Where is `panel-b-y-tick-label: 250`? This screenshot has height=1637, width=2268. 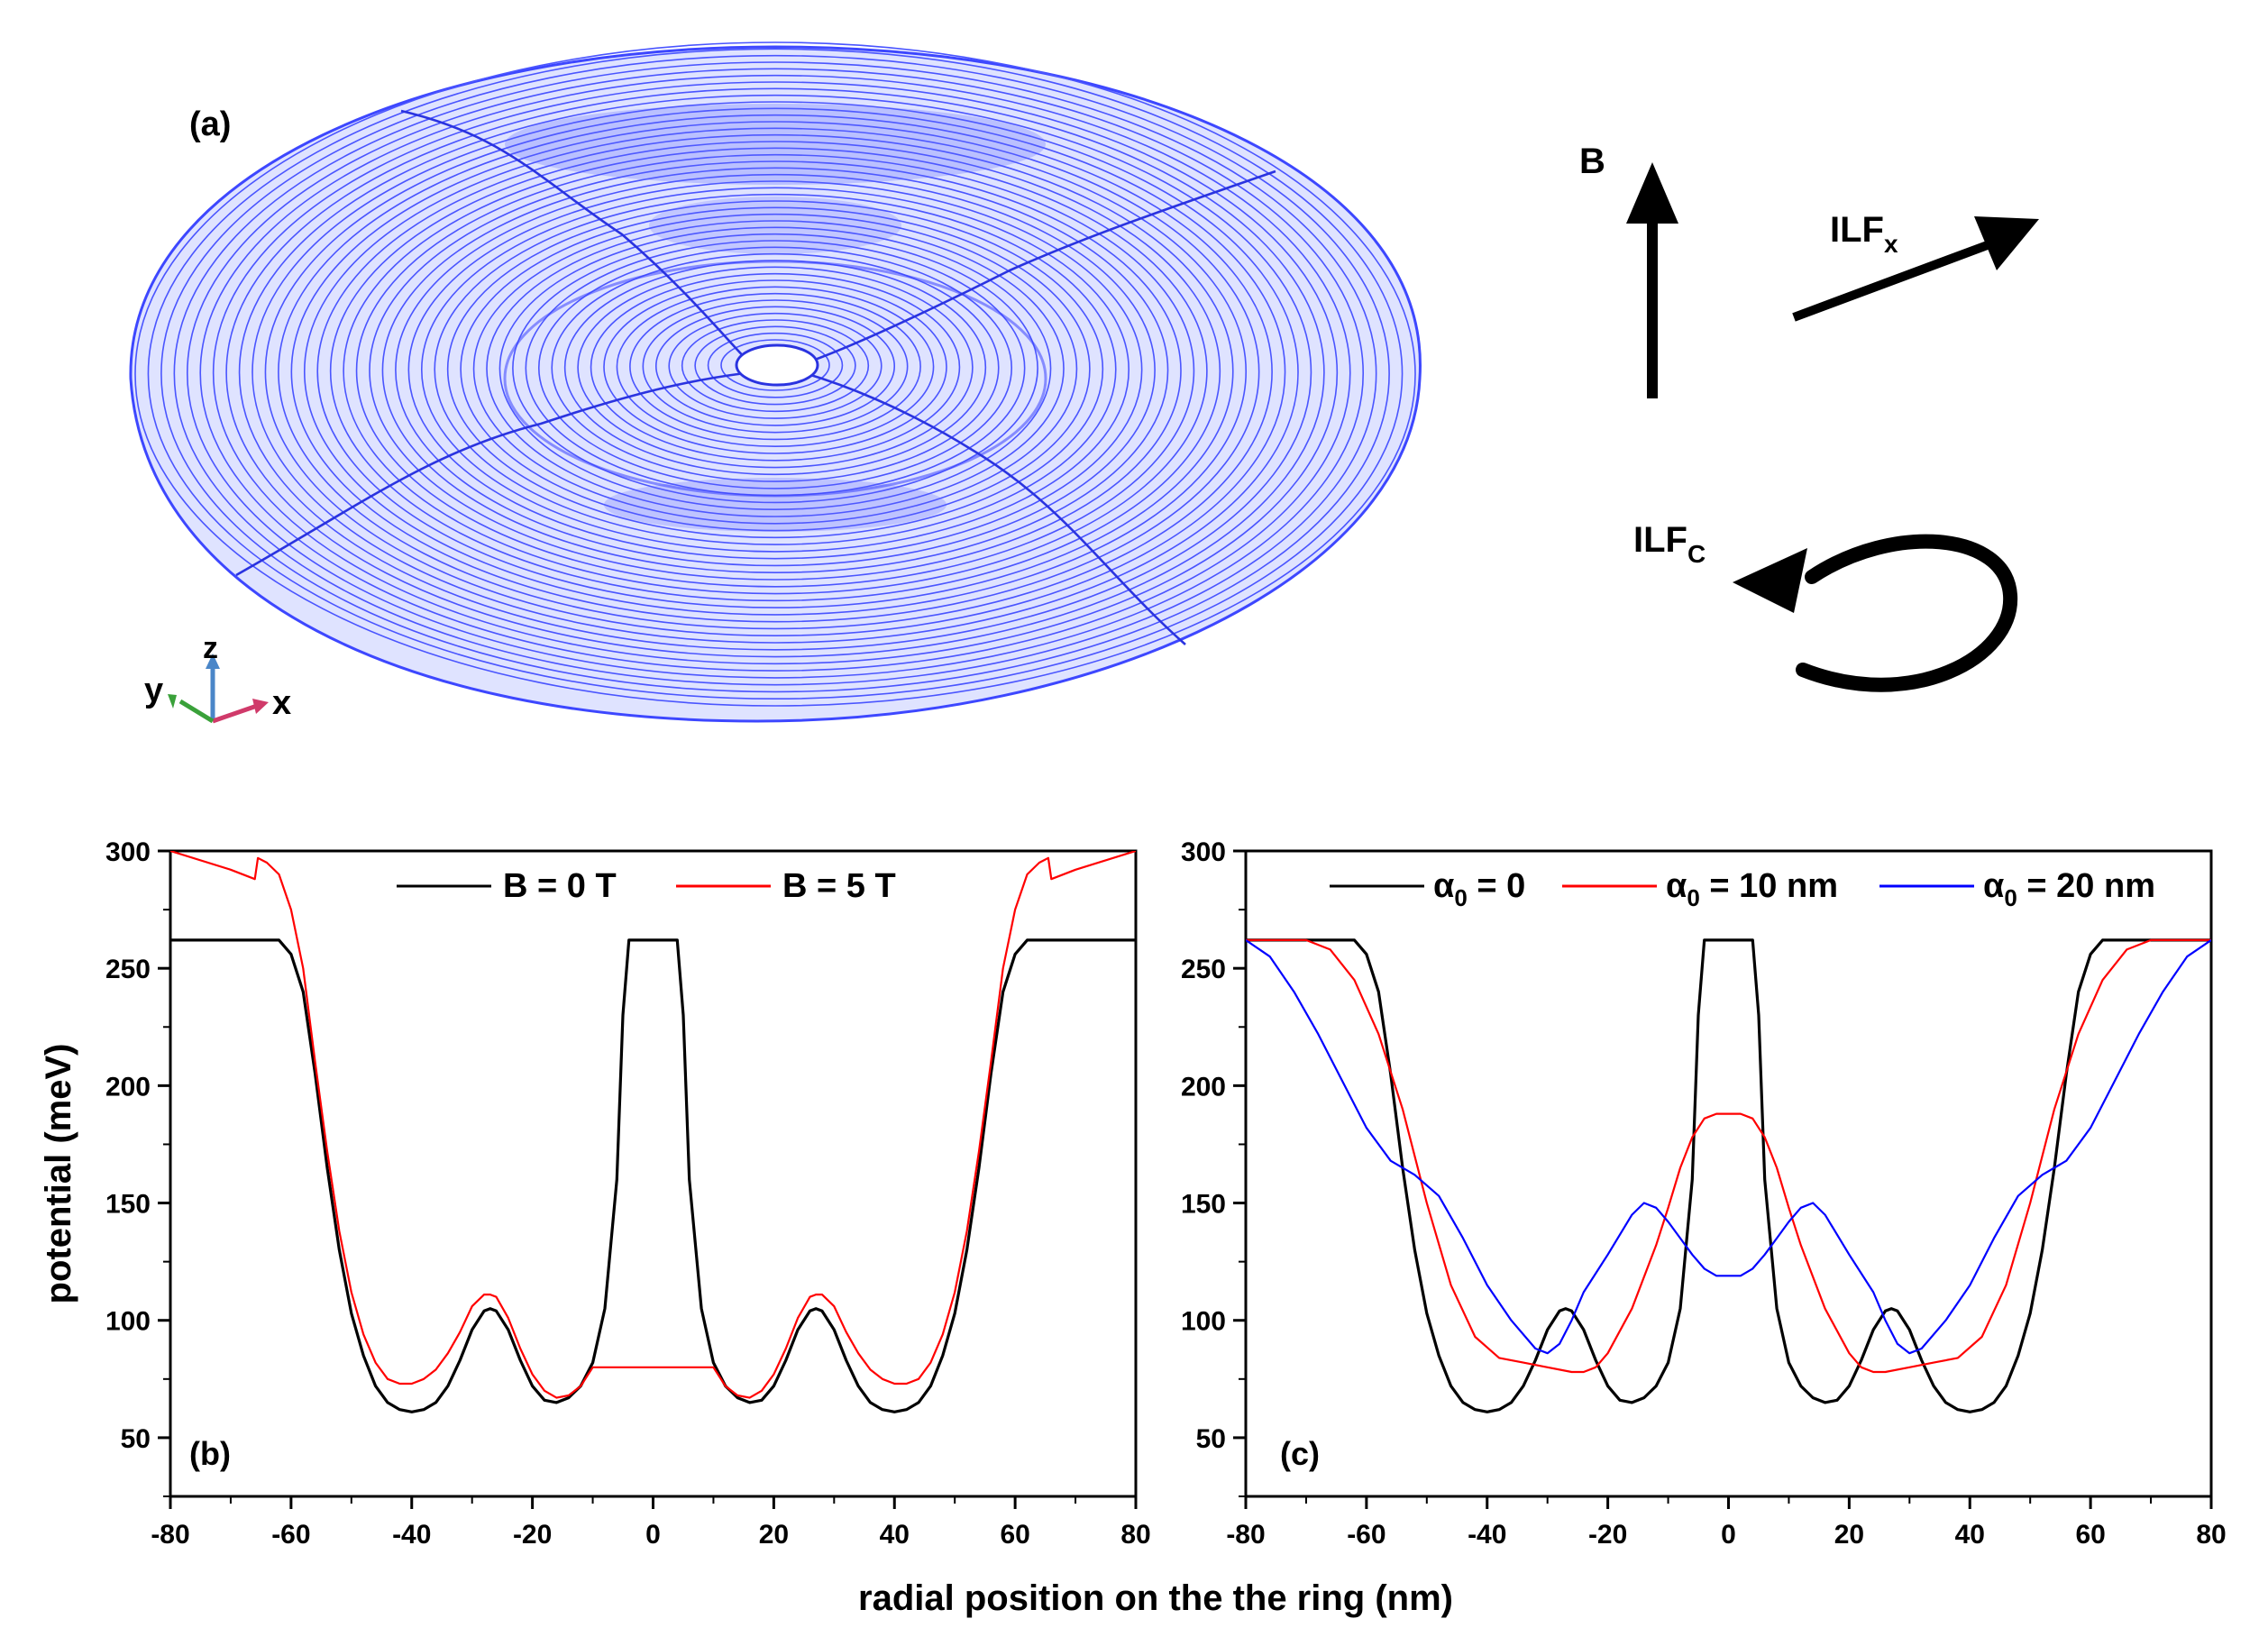 panel-b-y-tick-label: 250 is located at coordinates (128, 969).